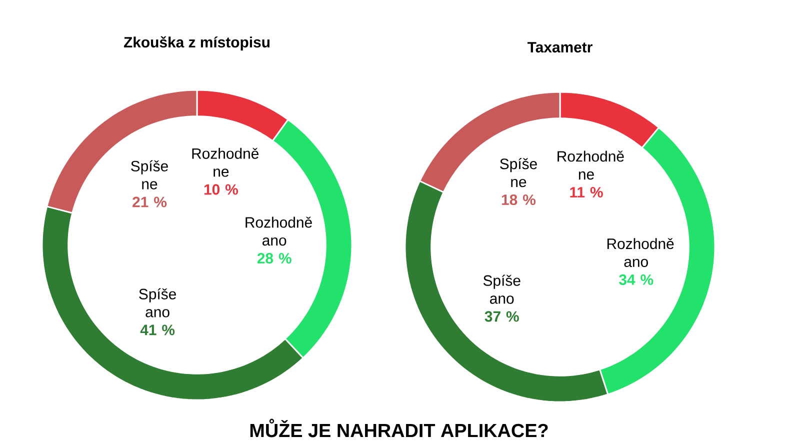 The width and height of the screenshot is (798, 448). What do you see at coordinates (221, 189) in the screenshot?
I see `data-label: 10 %` at bounding box center [221, 189].